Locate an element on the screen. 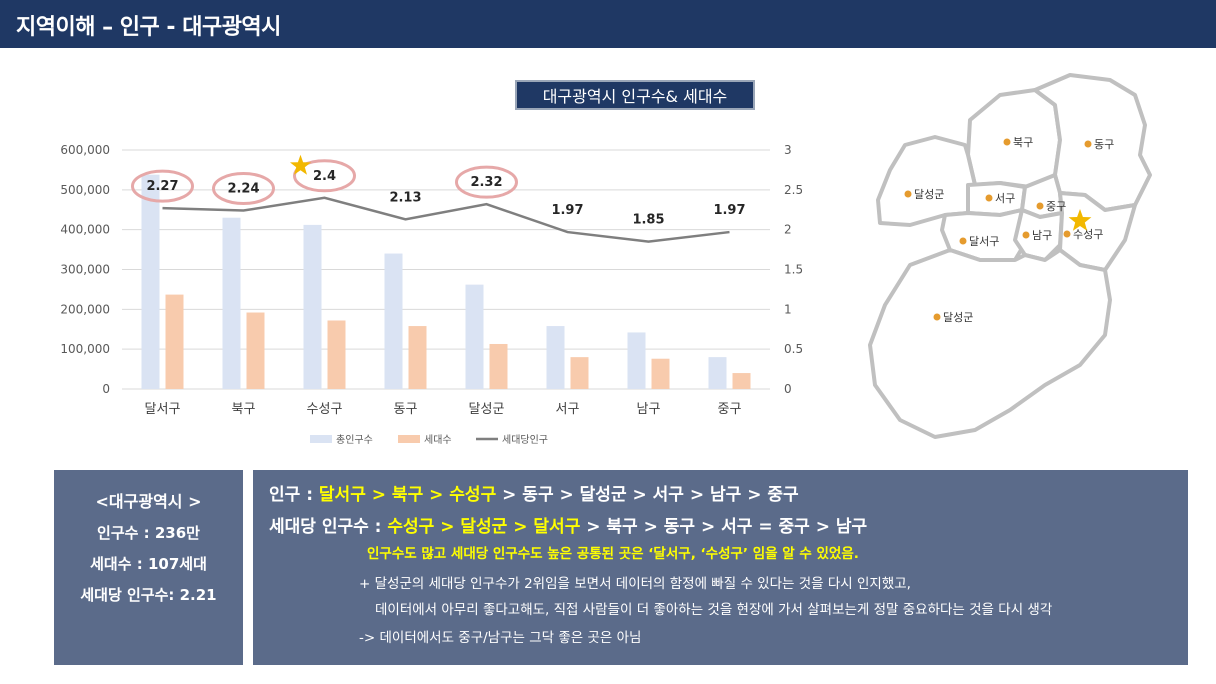 This screenshot has height=684, width=1216. map-district-label: 북구 is located at coordinates (1023, 142).